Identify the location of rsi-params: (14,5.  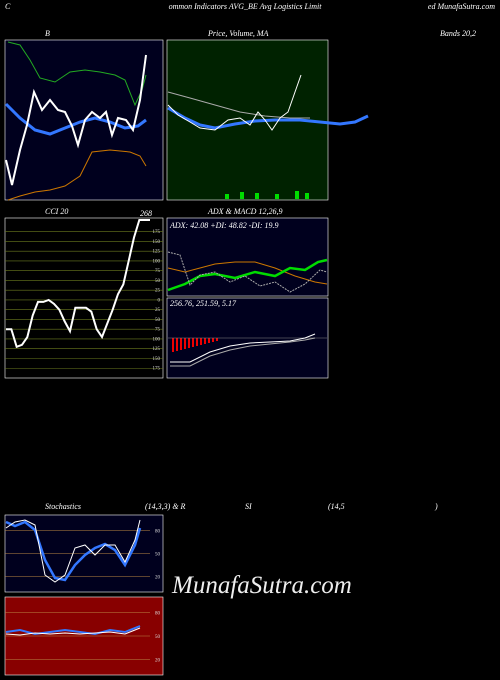
(336, 506).